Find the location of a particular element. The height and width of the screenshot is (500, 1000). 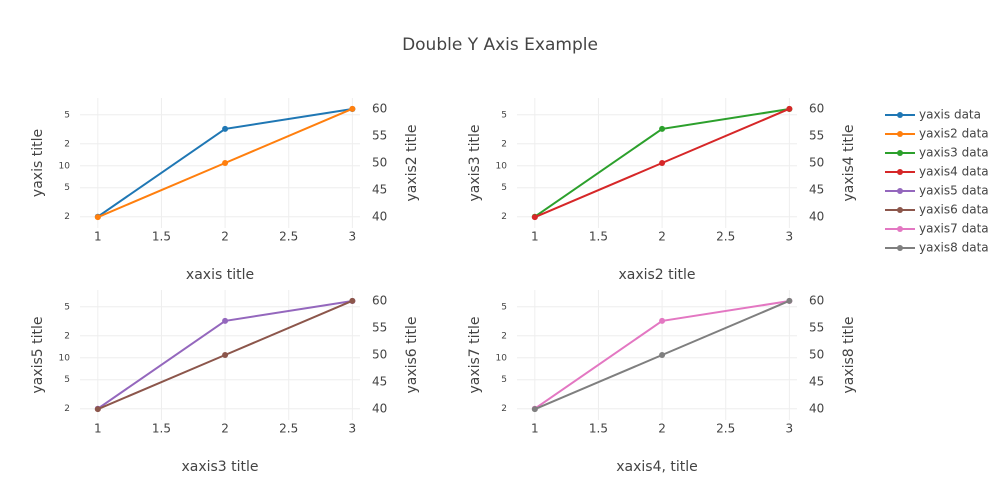

legend-label: yaxis7 data is located at coordinates (954, 229).